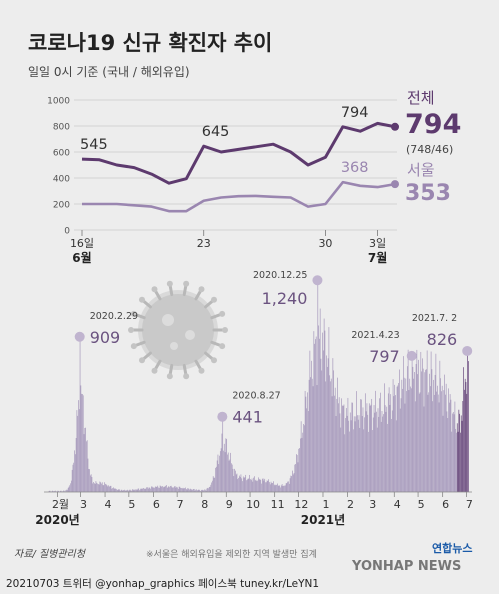  Describe the element at coordinates (216, 132) in the screenshot. I see `data-label-total-7: 645` at that location.